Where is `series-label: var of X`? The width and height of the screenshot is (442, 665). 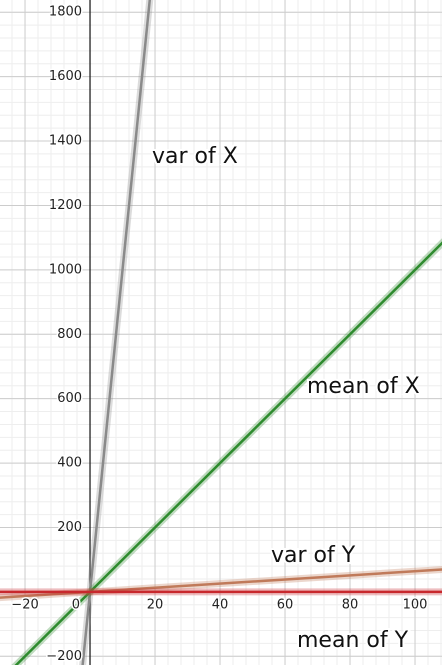 series-label: var of X is located at coordinates (195, 156).